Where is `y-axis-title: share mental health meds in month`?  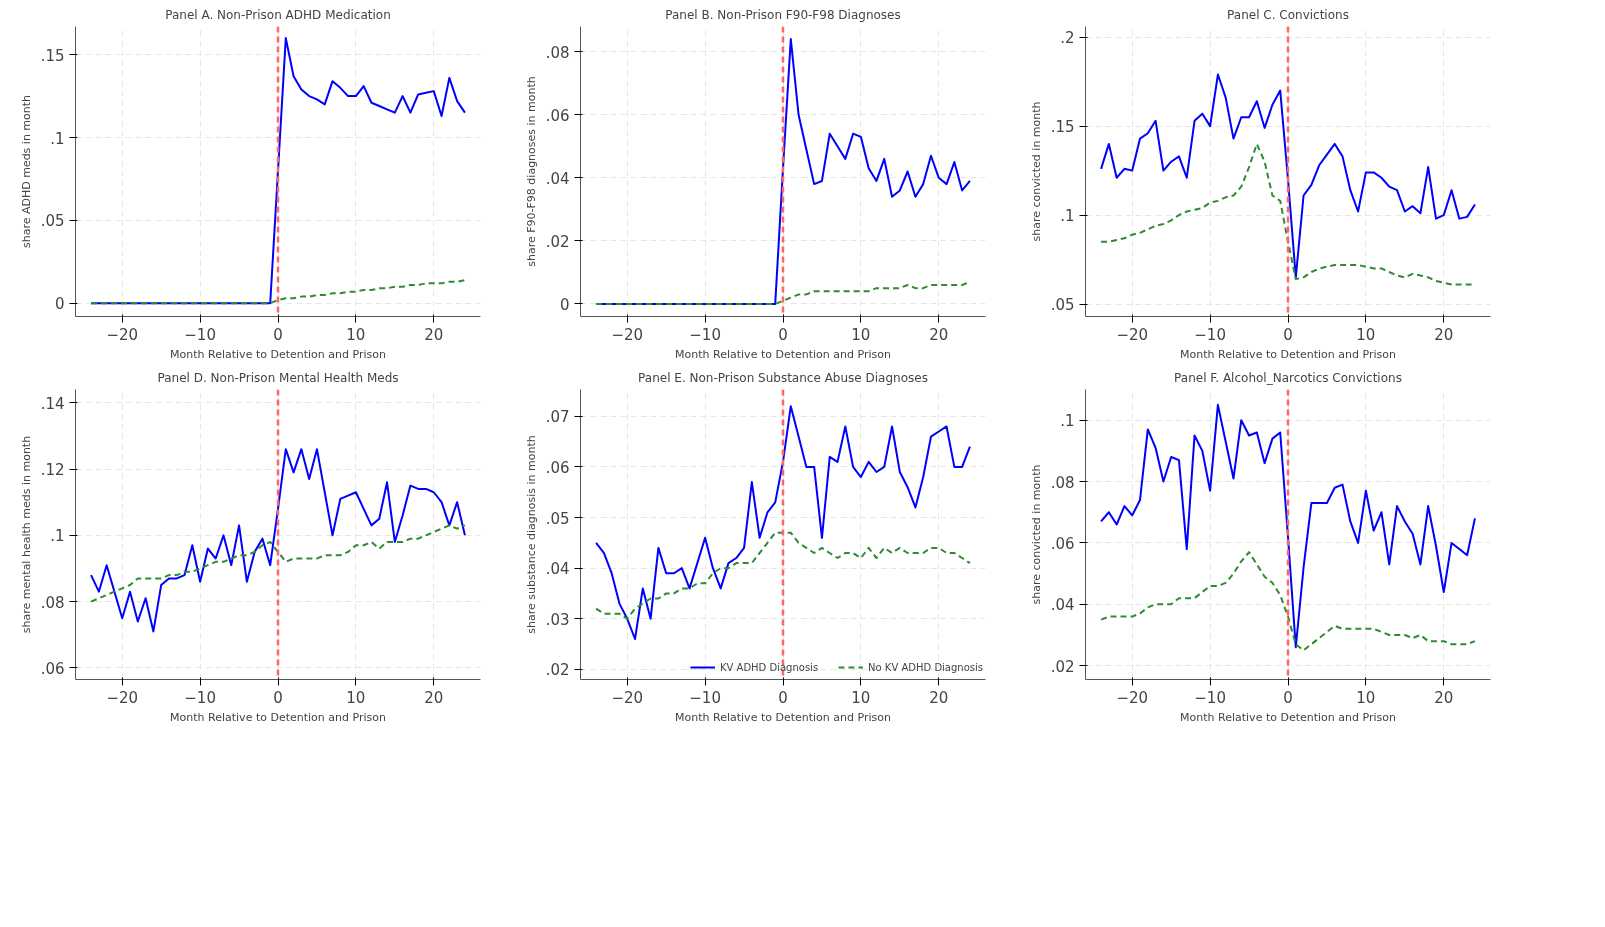
y-axis-title: share mental health meds in month is located at coordinates (26, 534).